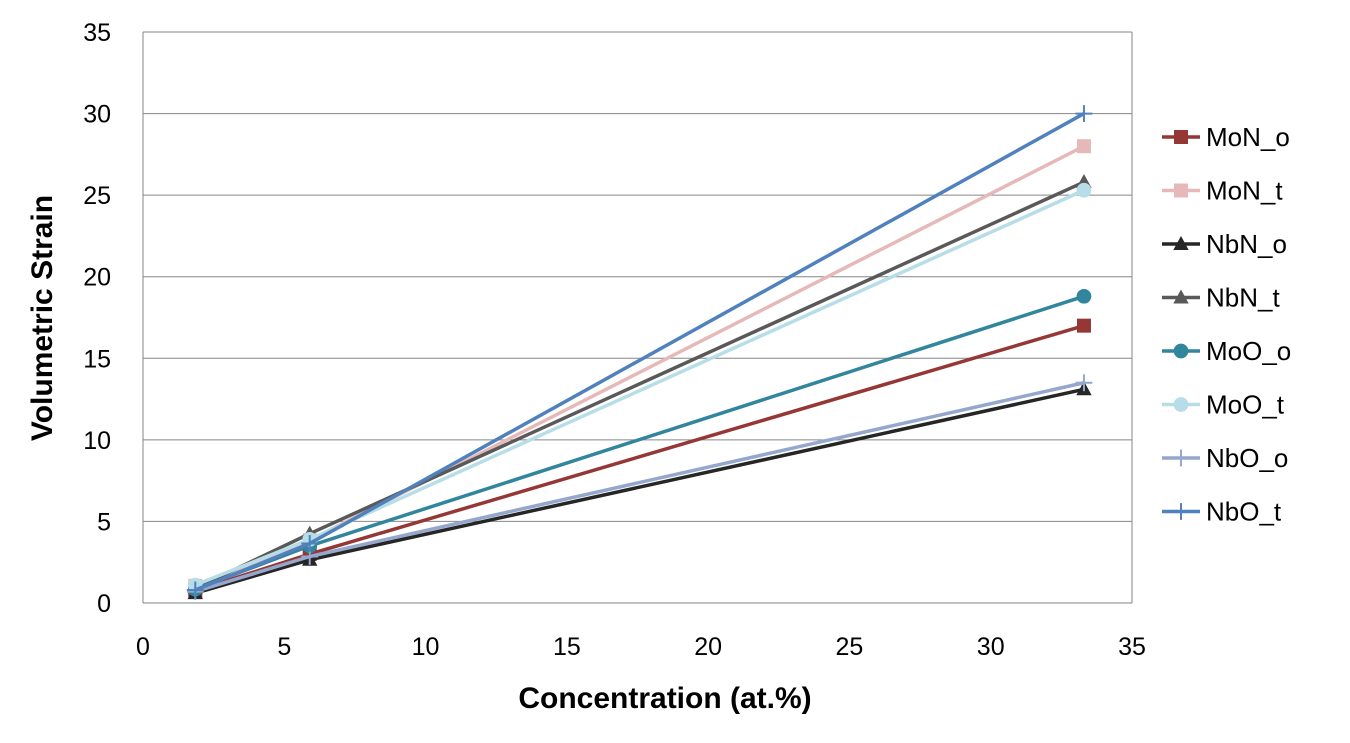  What do you see at coordinates (1248, 137) in the screenshot?
I see `legend-label: MoN_o` at bounding box center [1248, 137].